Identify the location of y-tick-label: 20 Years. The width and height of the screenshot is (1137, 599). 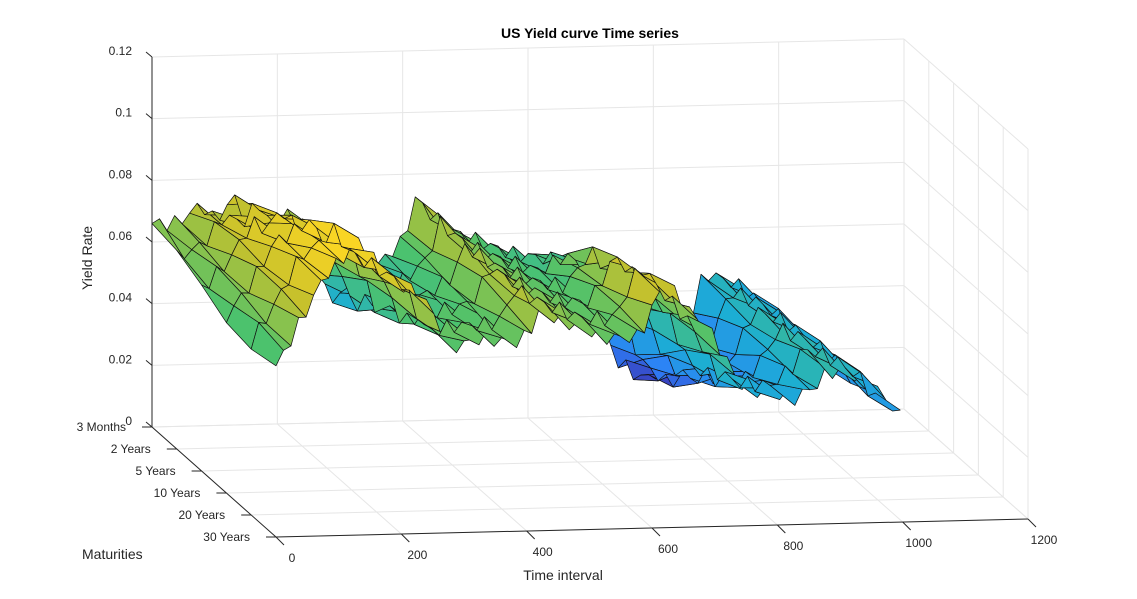
(201, 515).